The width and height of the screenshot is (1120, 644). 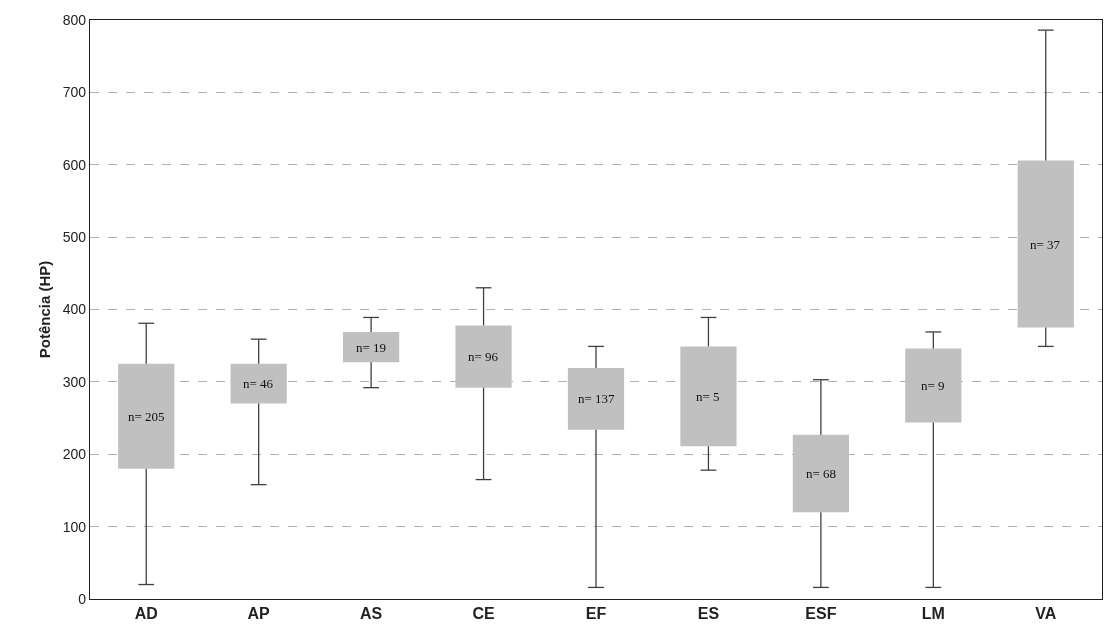 I want to click on x-tick-label: ESF, so click(x=821, y=614).